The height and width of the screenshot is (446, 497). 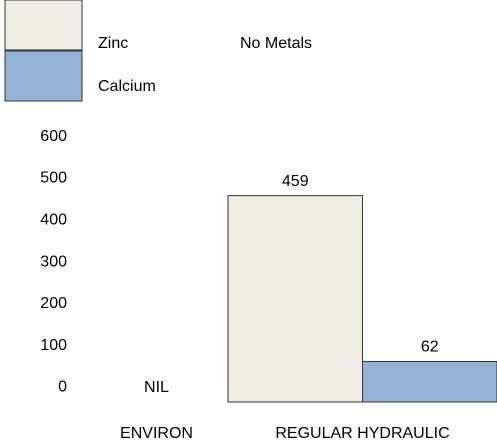 I want to click on legend-label: Zinc, so click(x=113, y=43).